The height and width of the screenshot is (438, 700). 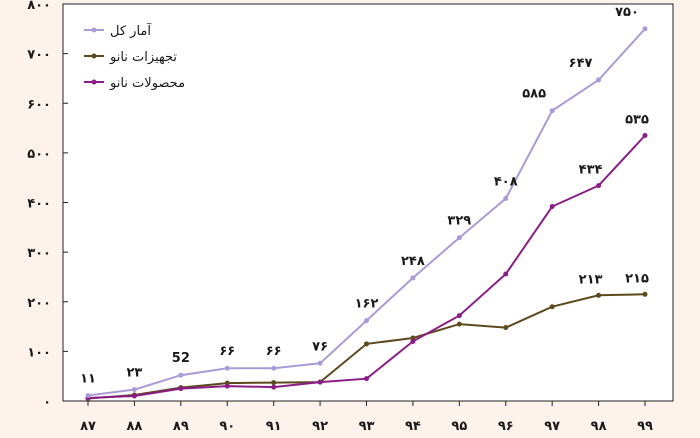 What do you see at coordinates (637, 278) in the screenshot?
I see `data-label: ۲۱۵` at bounding box center [637, 278].